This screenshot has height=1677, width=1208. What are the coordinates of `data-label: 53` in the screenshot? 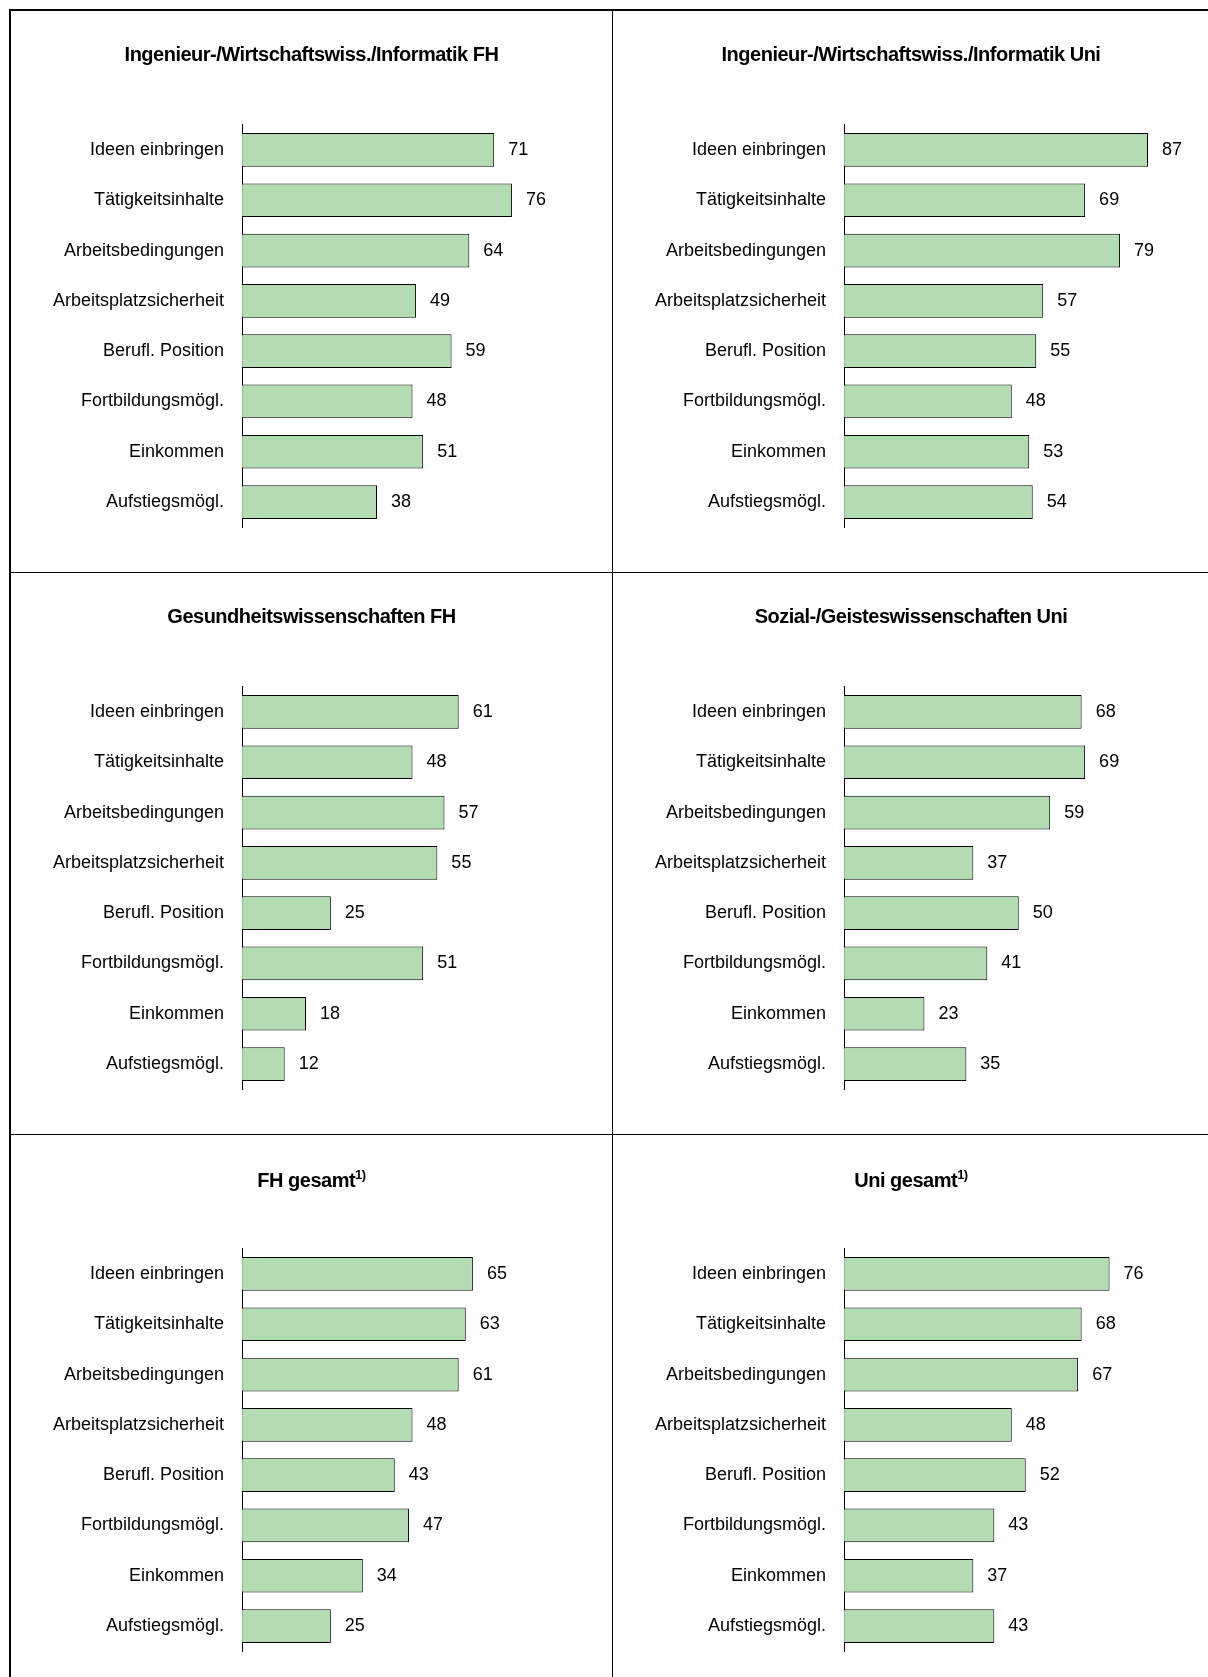 It's located at (1053, 450).